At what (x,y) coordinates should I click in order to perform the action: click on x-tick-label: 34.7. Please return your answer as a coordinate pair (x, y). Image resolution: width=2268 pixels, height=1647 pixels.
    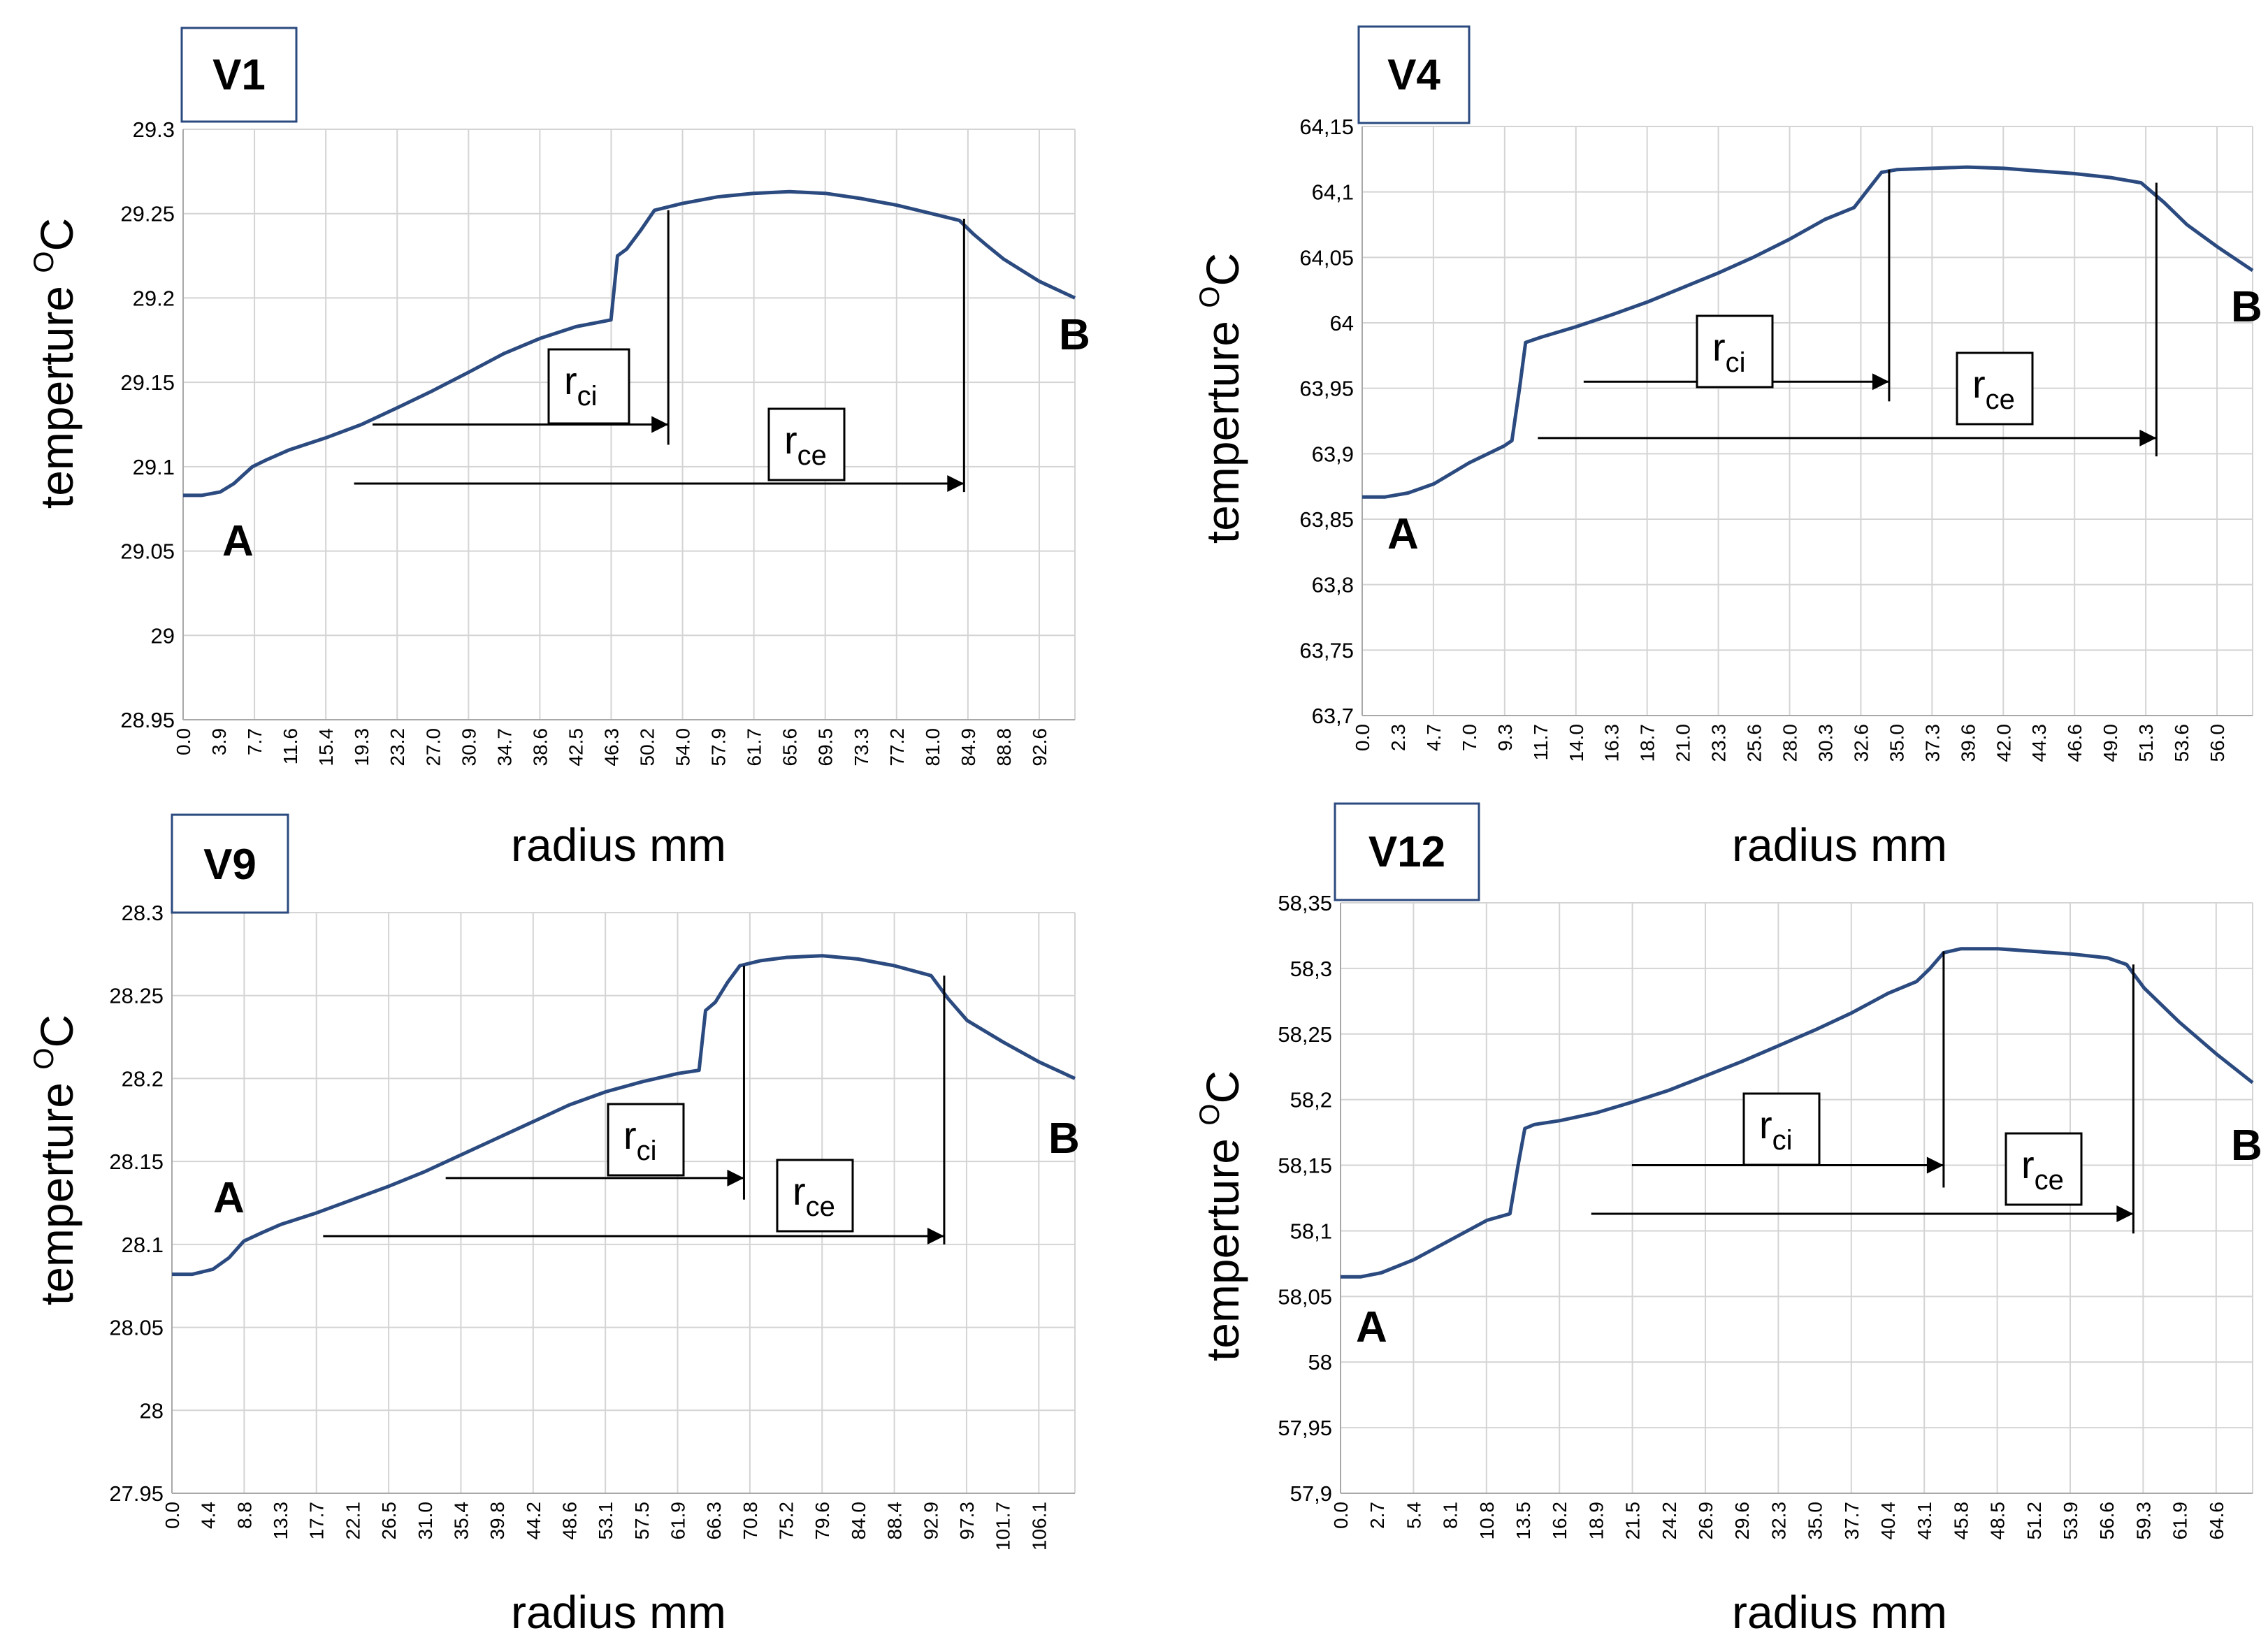
    Looking at the image, I should click on (504, 747).